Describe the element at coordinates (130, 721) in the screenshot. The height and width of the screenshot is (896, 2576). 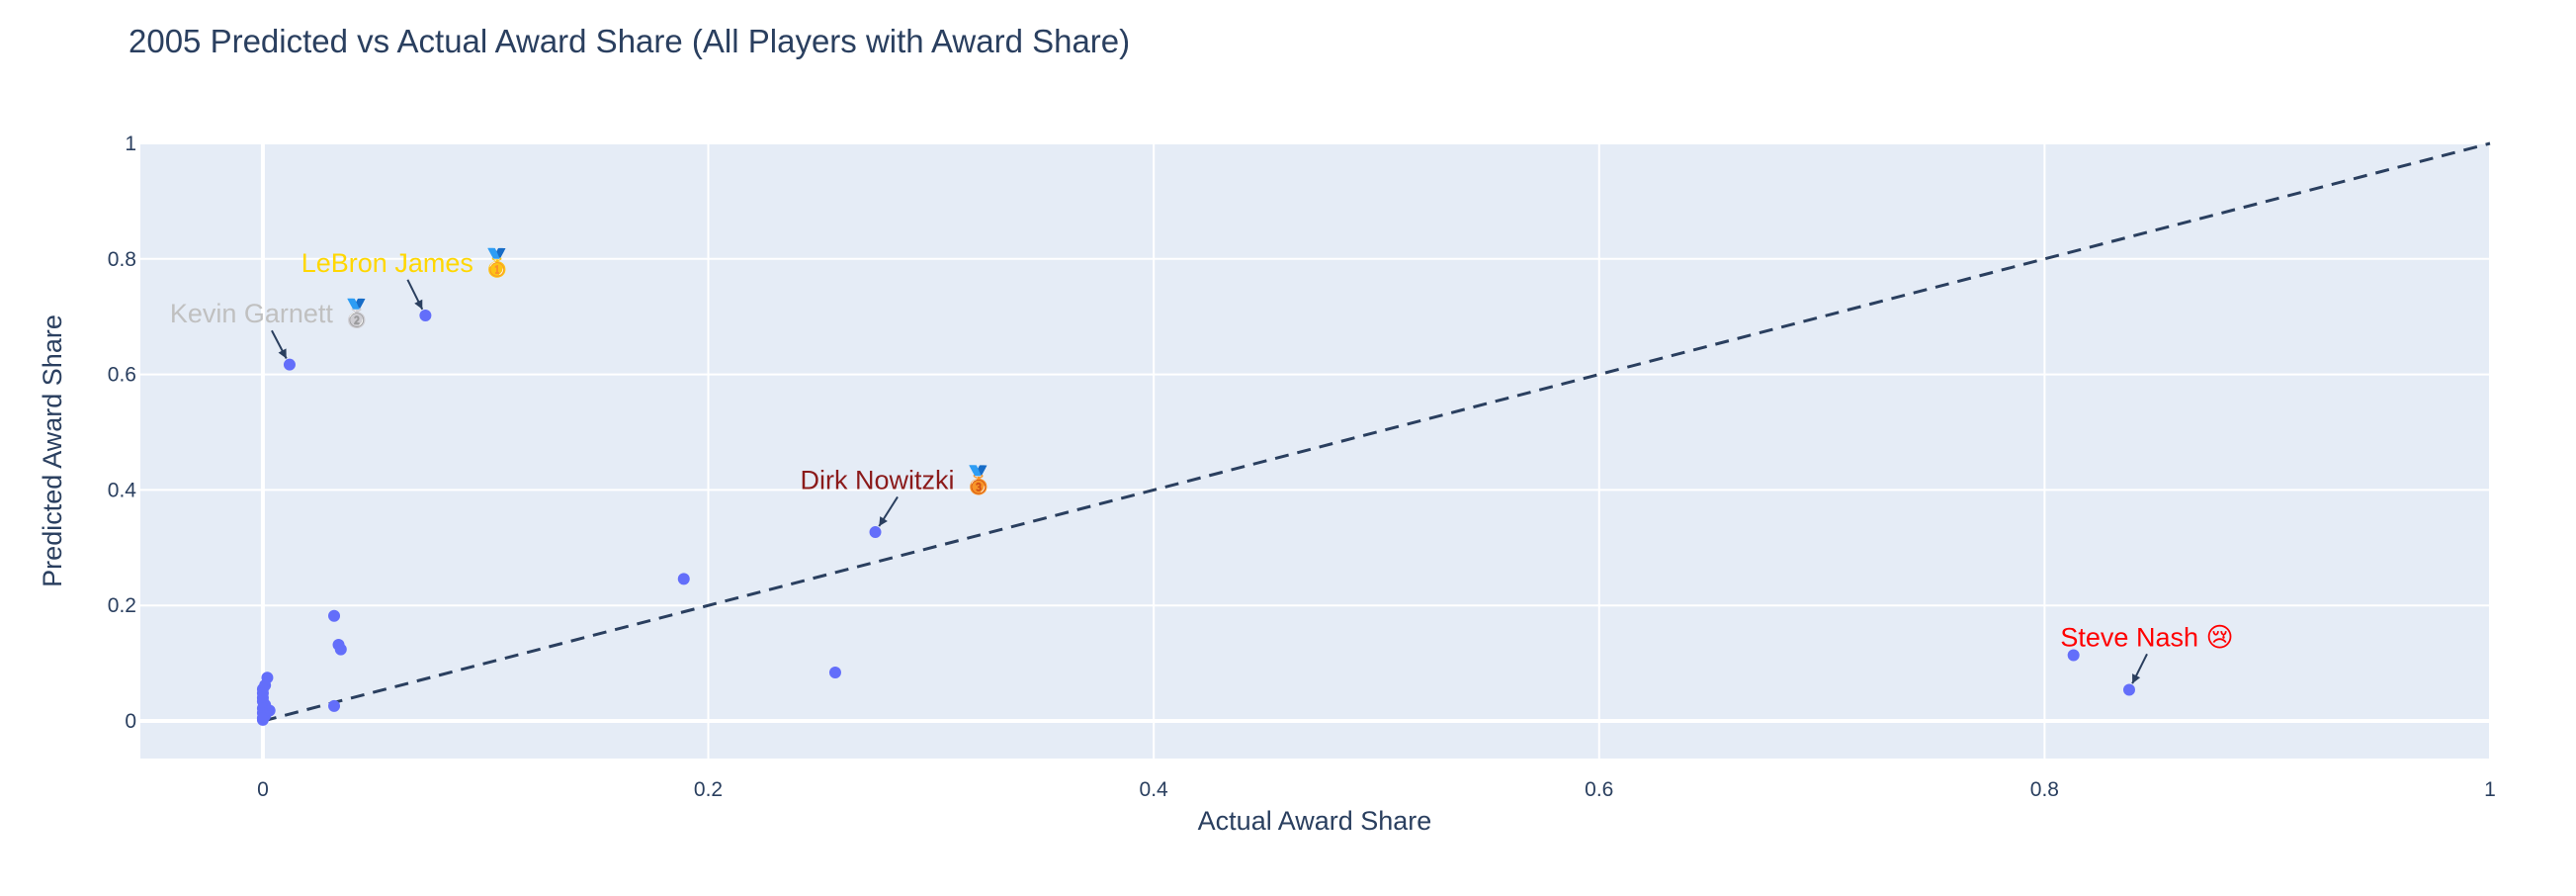
I see `y-tick-label: 0` at that location.